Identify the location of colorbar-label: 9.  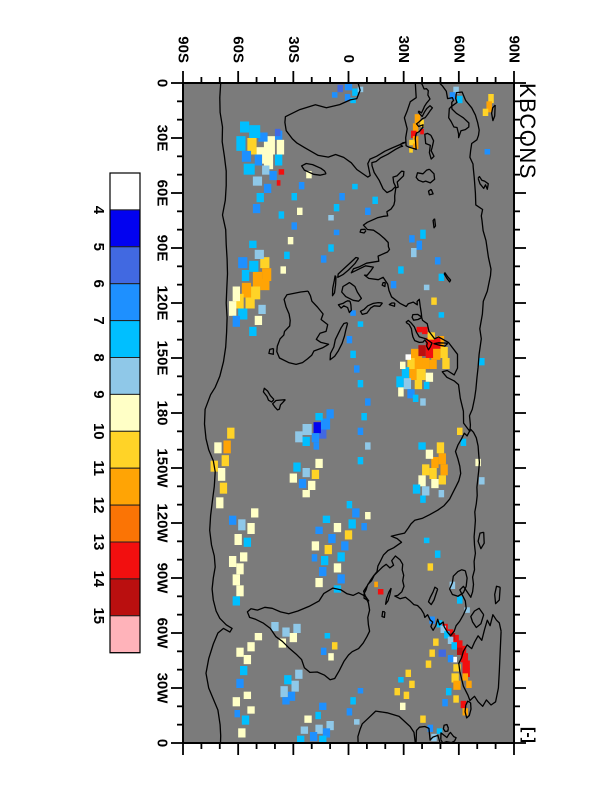
(98, 394).